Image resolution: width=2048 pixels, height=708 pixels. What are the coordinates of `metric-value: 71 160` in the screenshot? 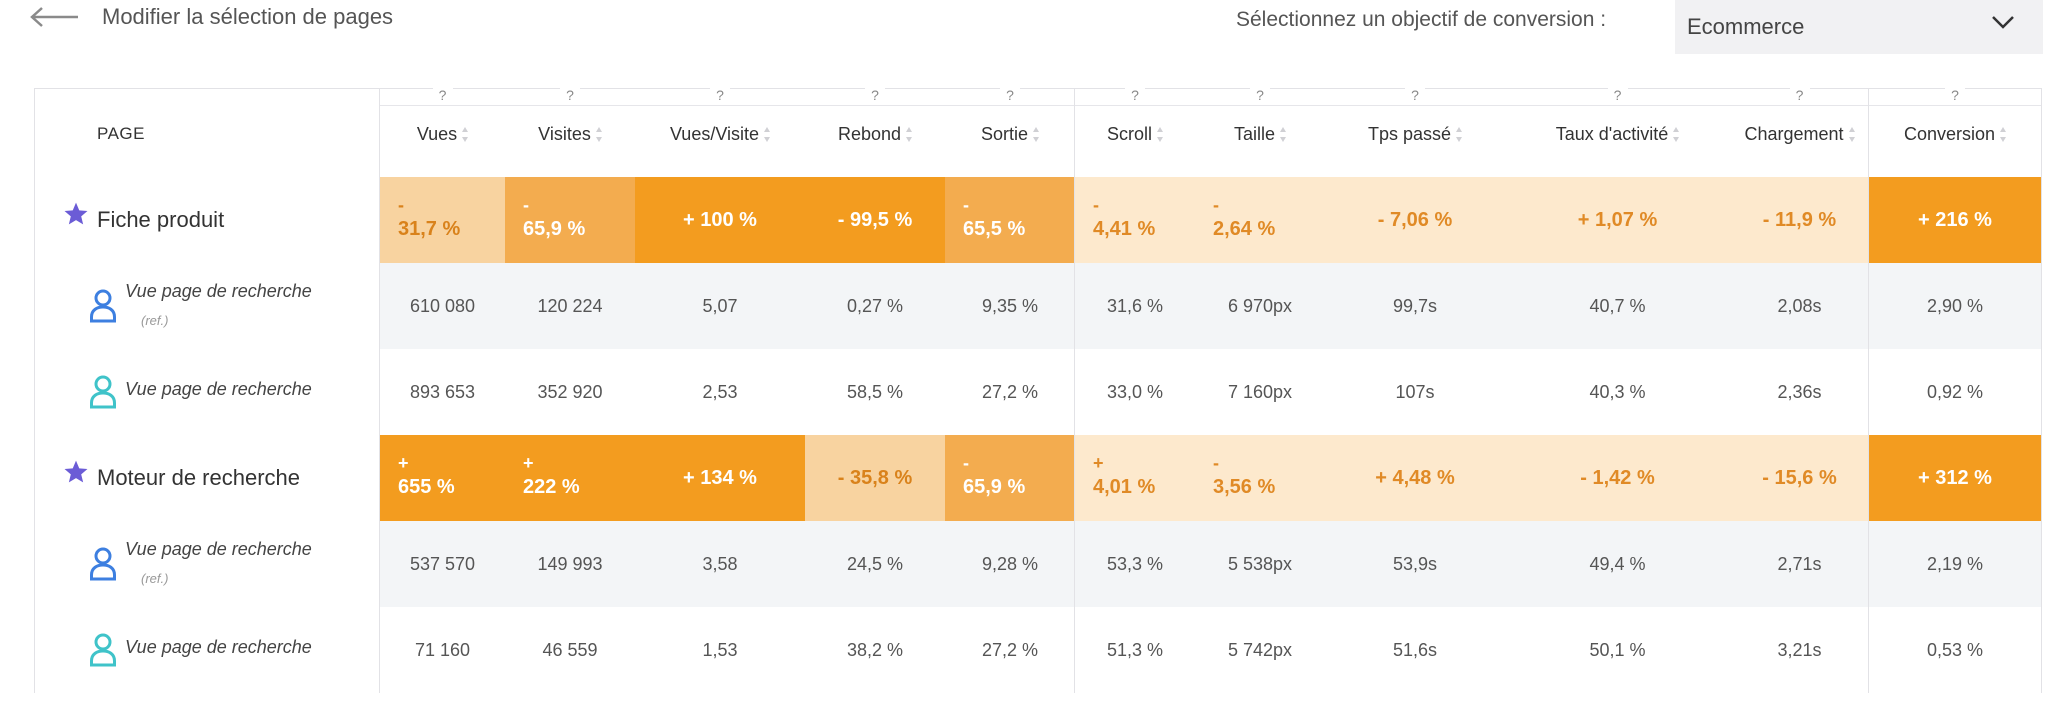 It's located at (442, 649).